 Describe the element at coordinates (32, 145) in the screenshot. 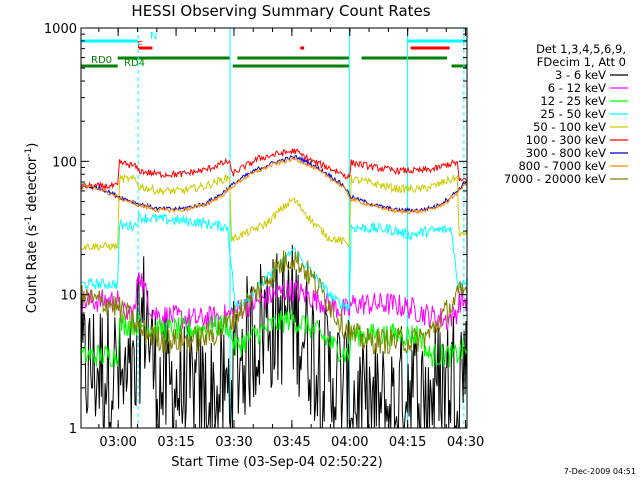

I see `y-axis-label-end: )` at that location.